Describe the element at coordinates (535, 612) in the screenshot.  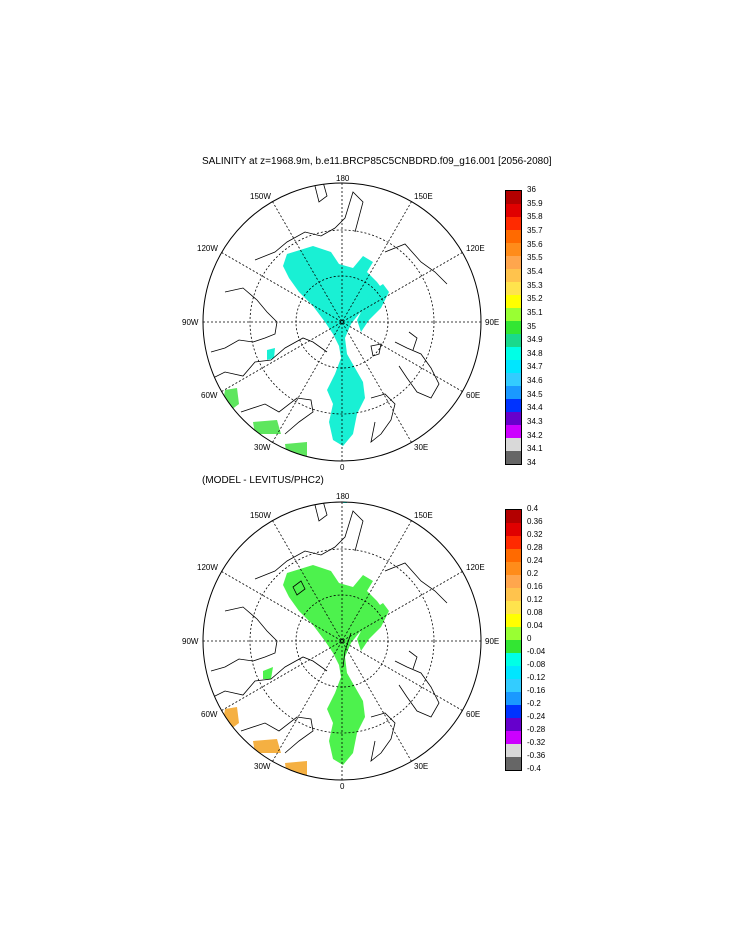
I see `colorbar-label: 0.08` at that location.